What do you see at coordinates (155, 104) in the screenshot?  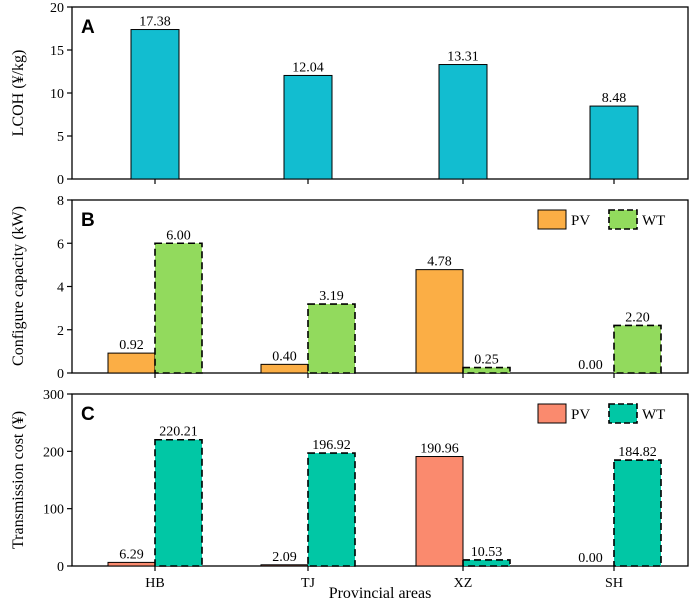 I see `bar-a-lcoh-hb` at bounding box center [155, 104].